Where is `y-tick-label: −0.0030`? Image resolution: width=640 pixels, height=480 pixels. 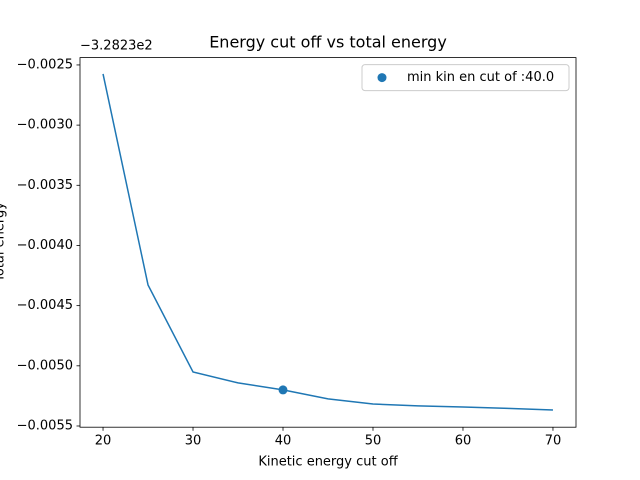
y-tick-label: −0.0030 is located at coordinates (45, 125).